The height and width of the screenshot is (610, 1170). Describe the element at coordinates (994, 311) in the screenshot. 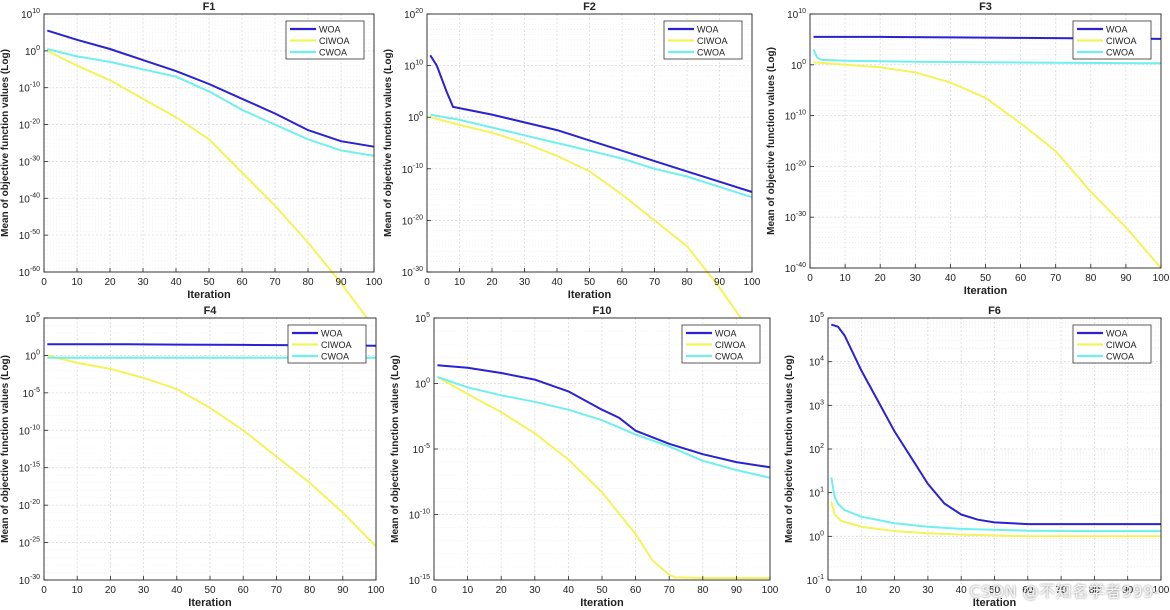

I see `chart-title: F6` at that location.